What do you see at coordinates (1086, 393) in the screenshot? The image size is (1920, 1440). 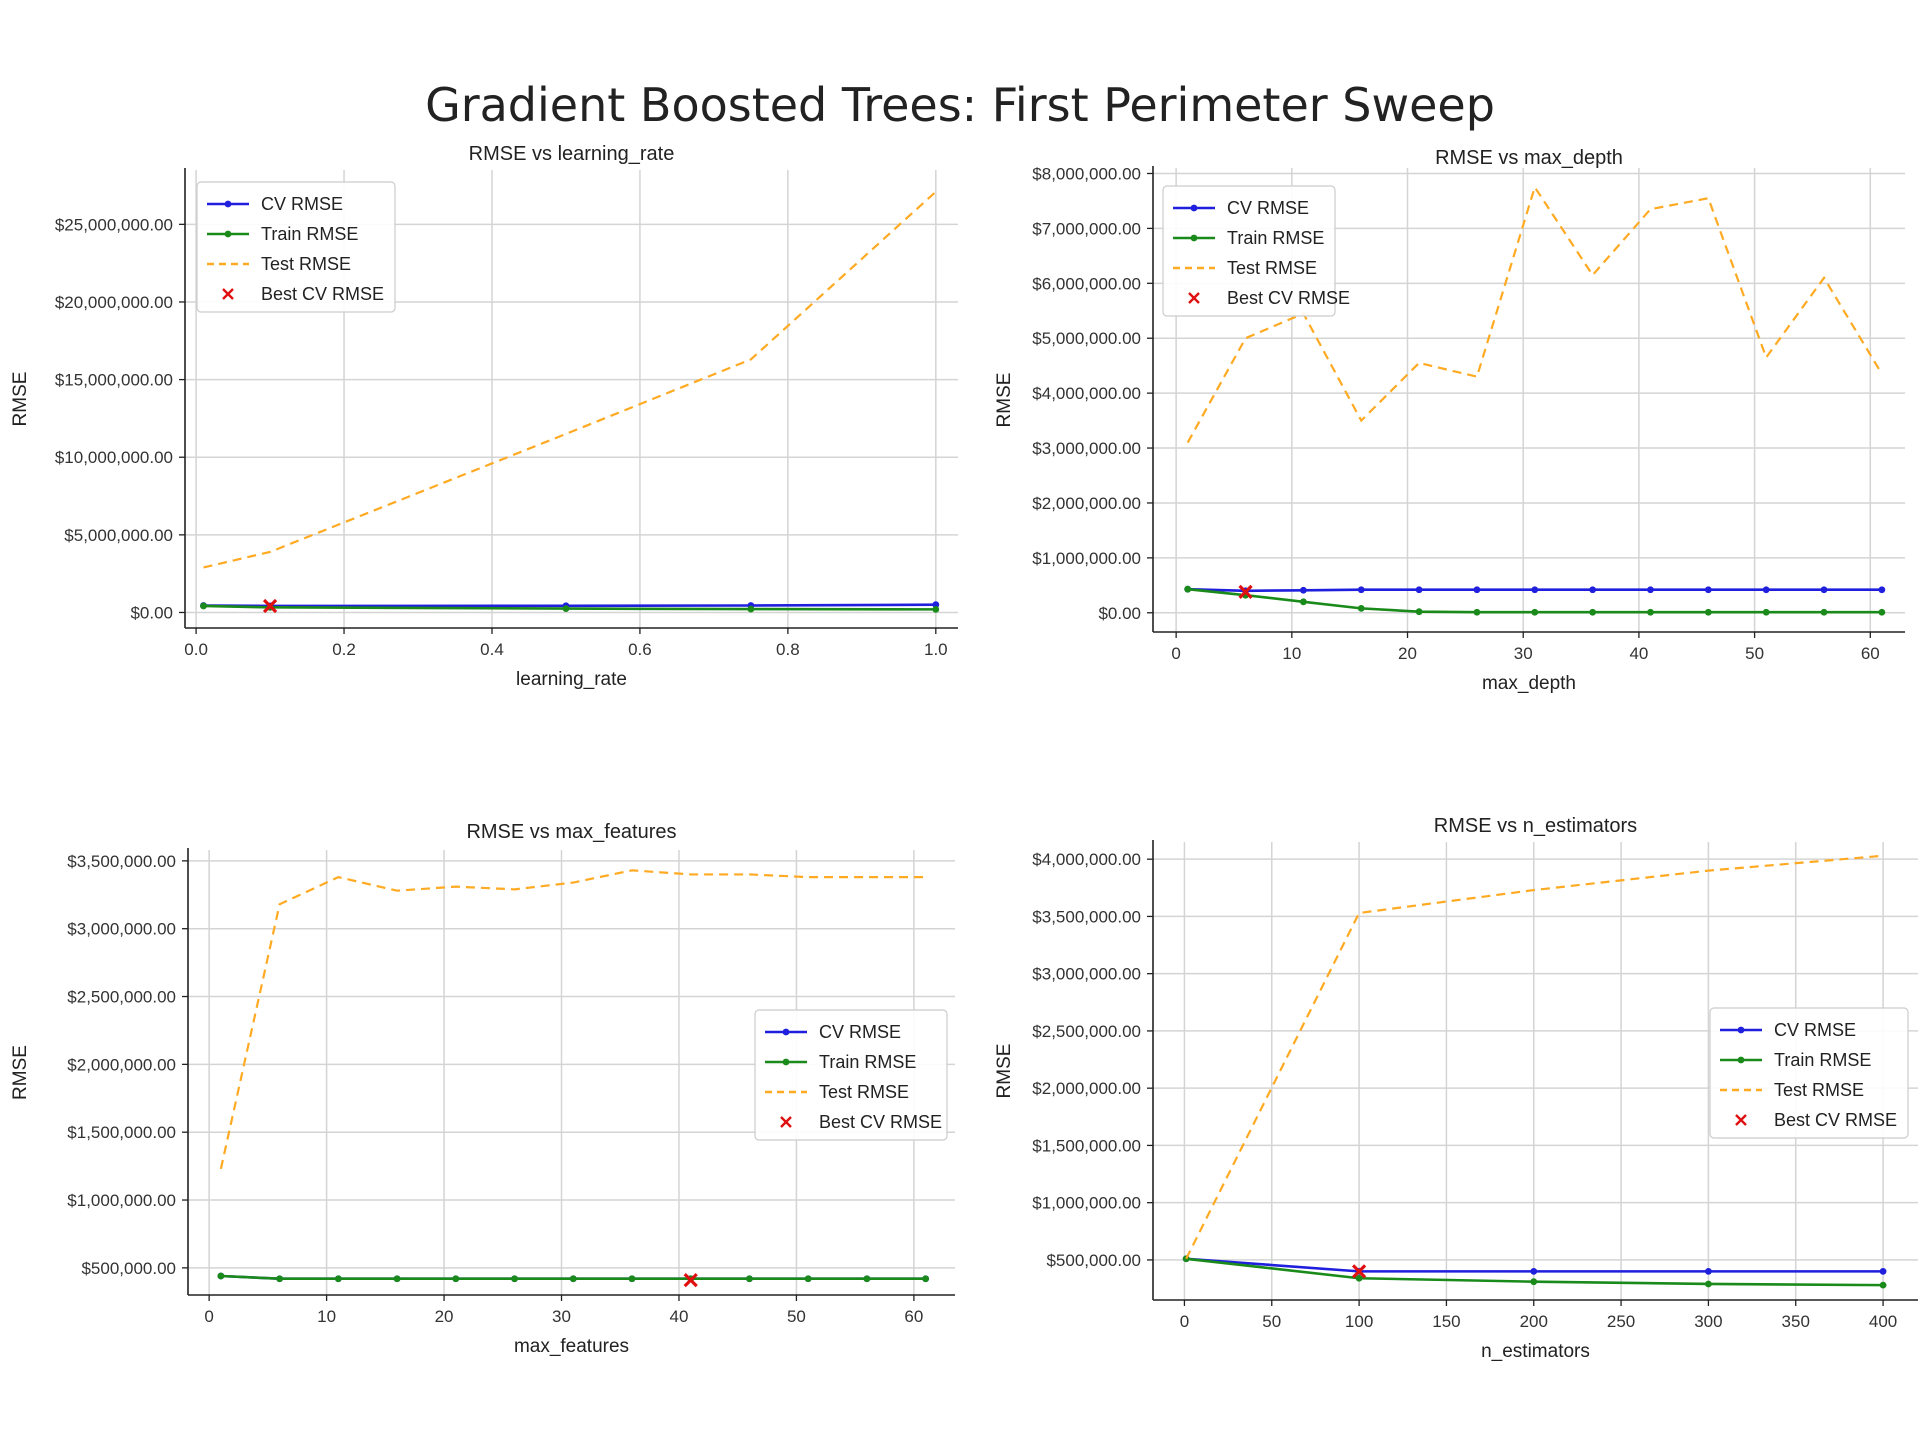 I see `y-tick-label: $4,000,000.00` at bounding box center [1086, 393].